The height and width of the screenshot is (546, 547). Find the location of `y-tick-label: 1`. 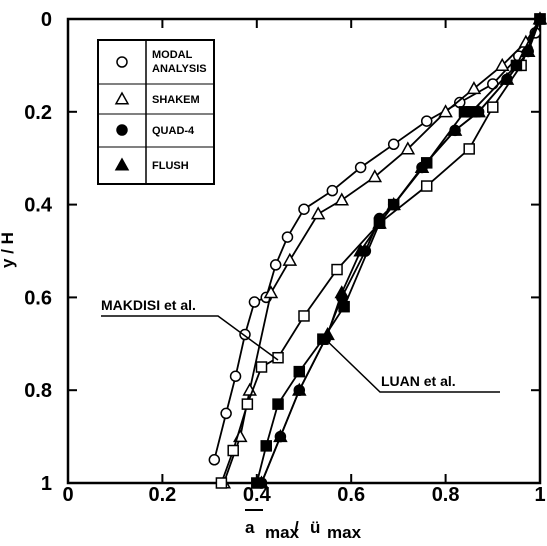

y-tick-label: 1 is located at coordinates (46, 484).